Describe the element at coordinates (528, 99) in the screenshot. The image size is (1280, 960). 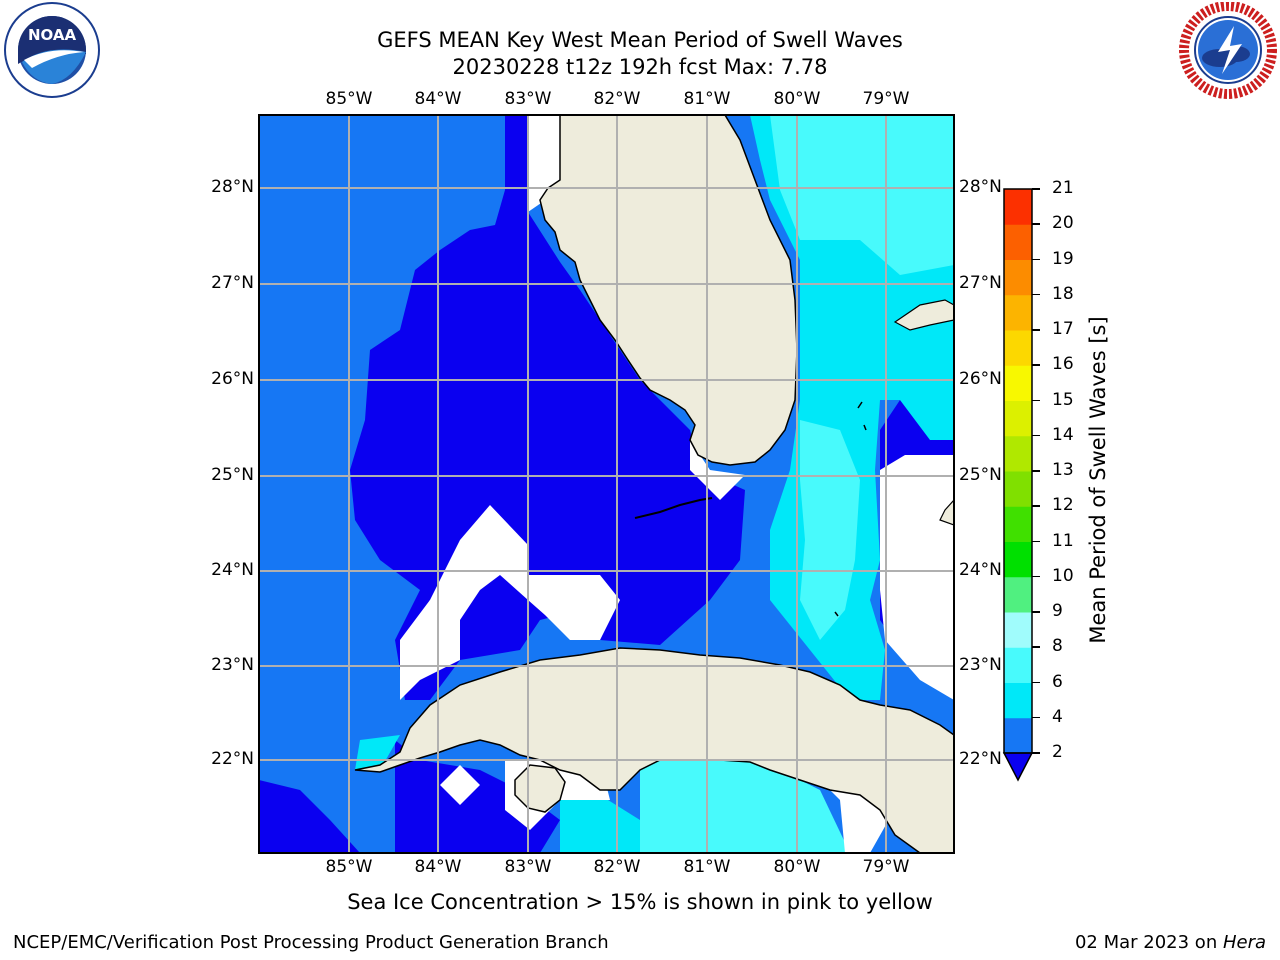
I see `lon-label-top: 83°W` at that location.